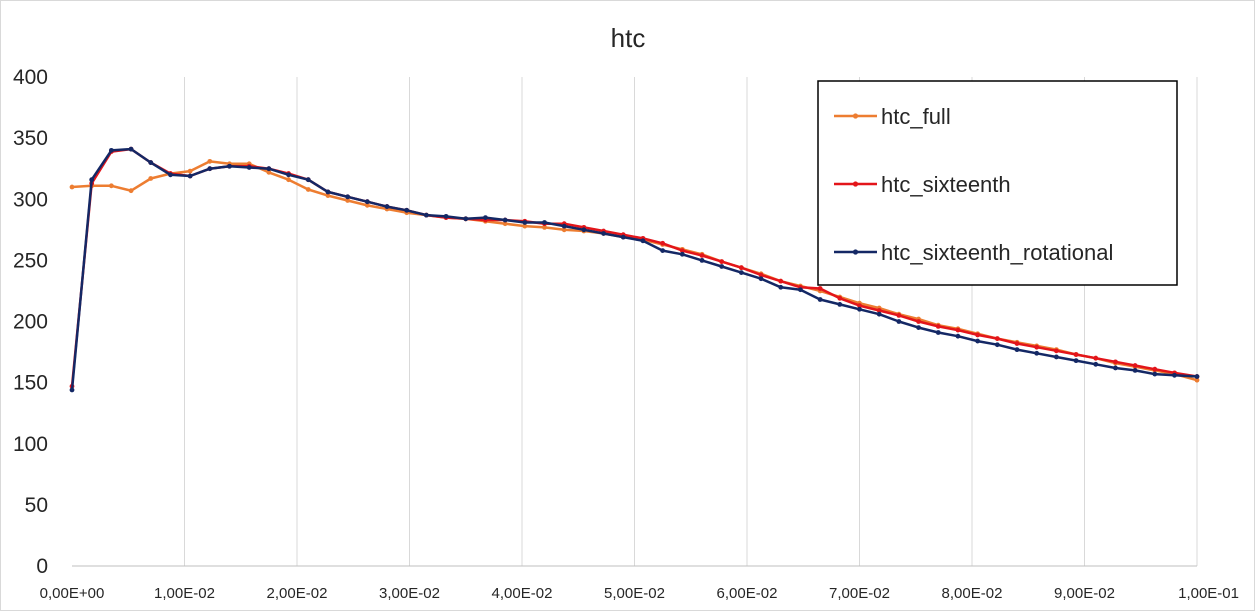 The width and height of the screenshot is (1255, 611). Describe the element at coordinates (30, 199) in the screenshot. I see `y-tick-label: 300` at that location.